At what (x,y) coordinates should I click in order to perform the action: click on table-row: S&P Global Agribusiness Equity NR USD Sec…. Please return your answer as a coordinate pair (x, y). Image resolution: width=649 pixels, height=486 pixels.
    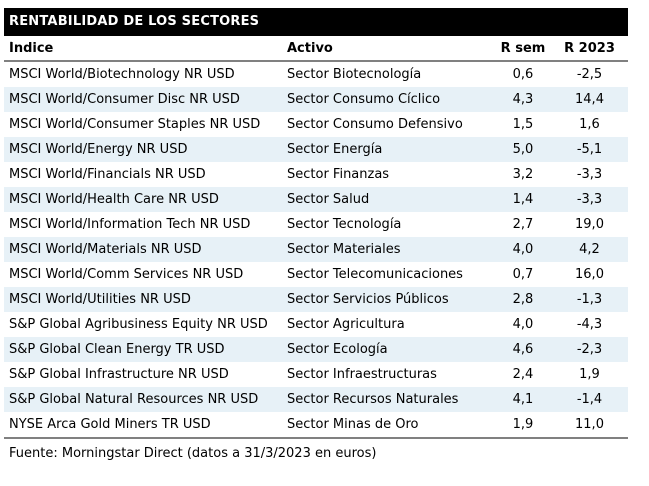
    Looking at the image, I should click on (316, 324).